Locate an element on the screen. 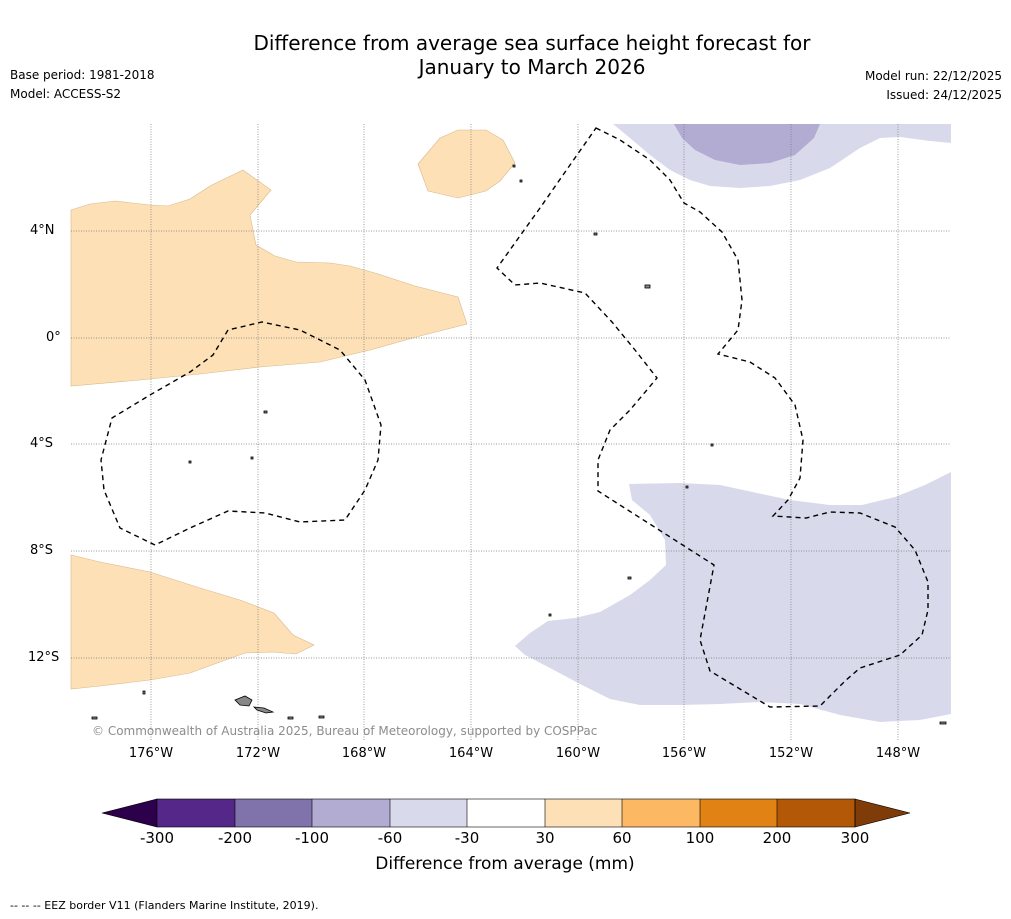 This screenshot has height=919, width=1011. title-line-2: January to March 2026 is located at coordinates (532, 67).